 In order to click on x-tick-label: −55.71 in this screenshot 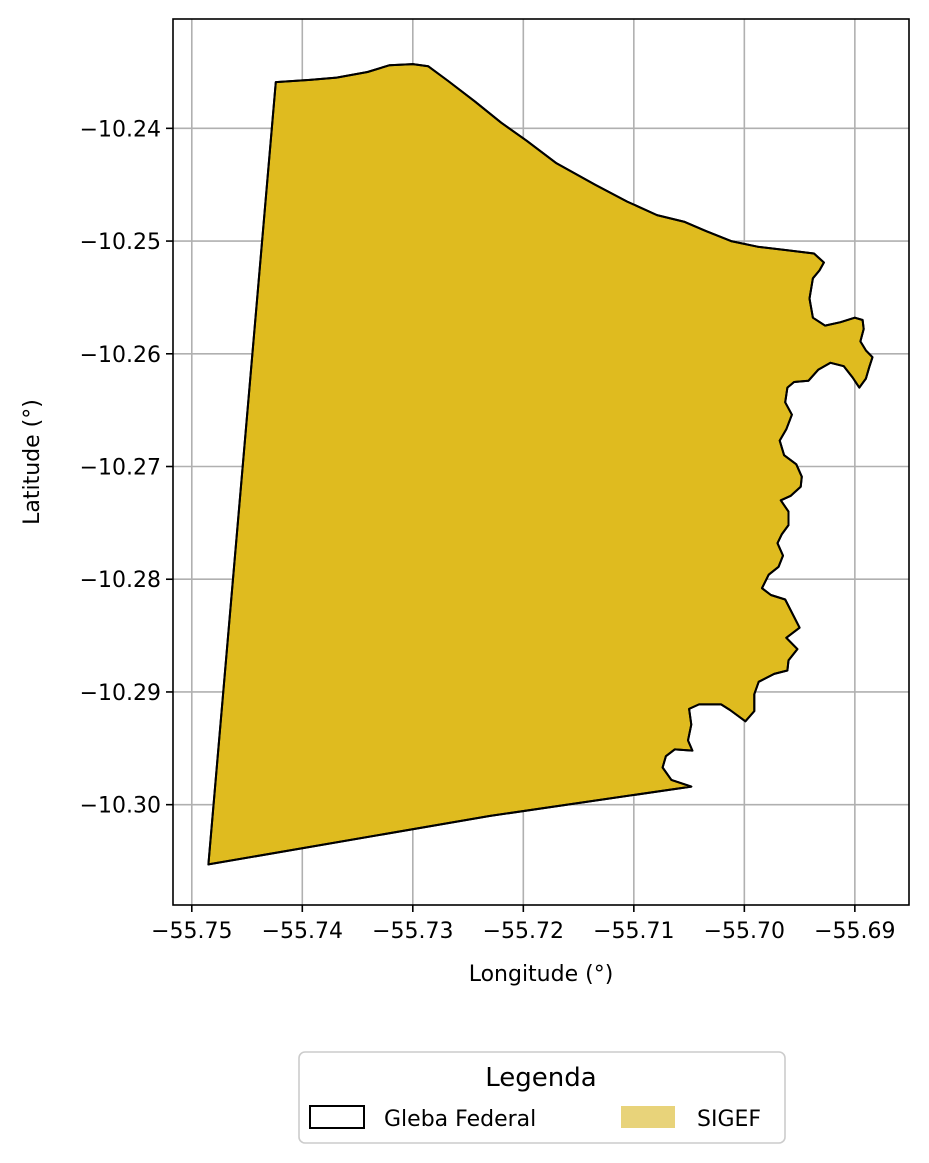, I will do `click(633, 931)`.